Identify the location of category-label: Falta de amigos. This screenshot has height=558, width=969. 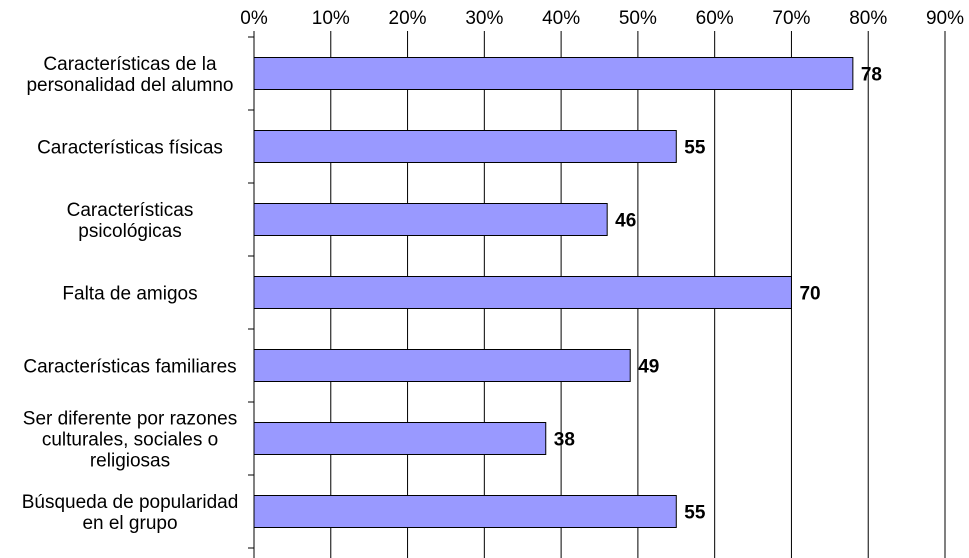
(129, 294).